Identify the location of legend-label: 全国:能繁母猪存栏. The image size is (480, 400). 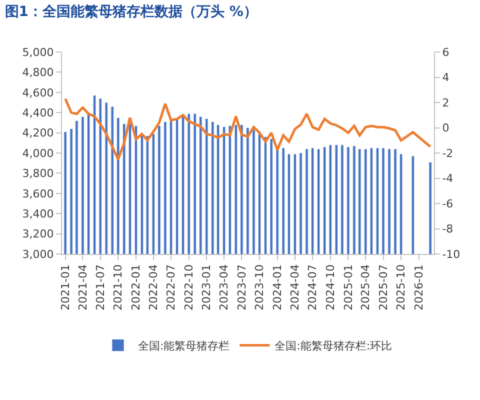
(184, 346).